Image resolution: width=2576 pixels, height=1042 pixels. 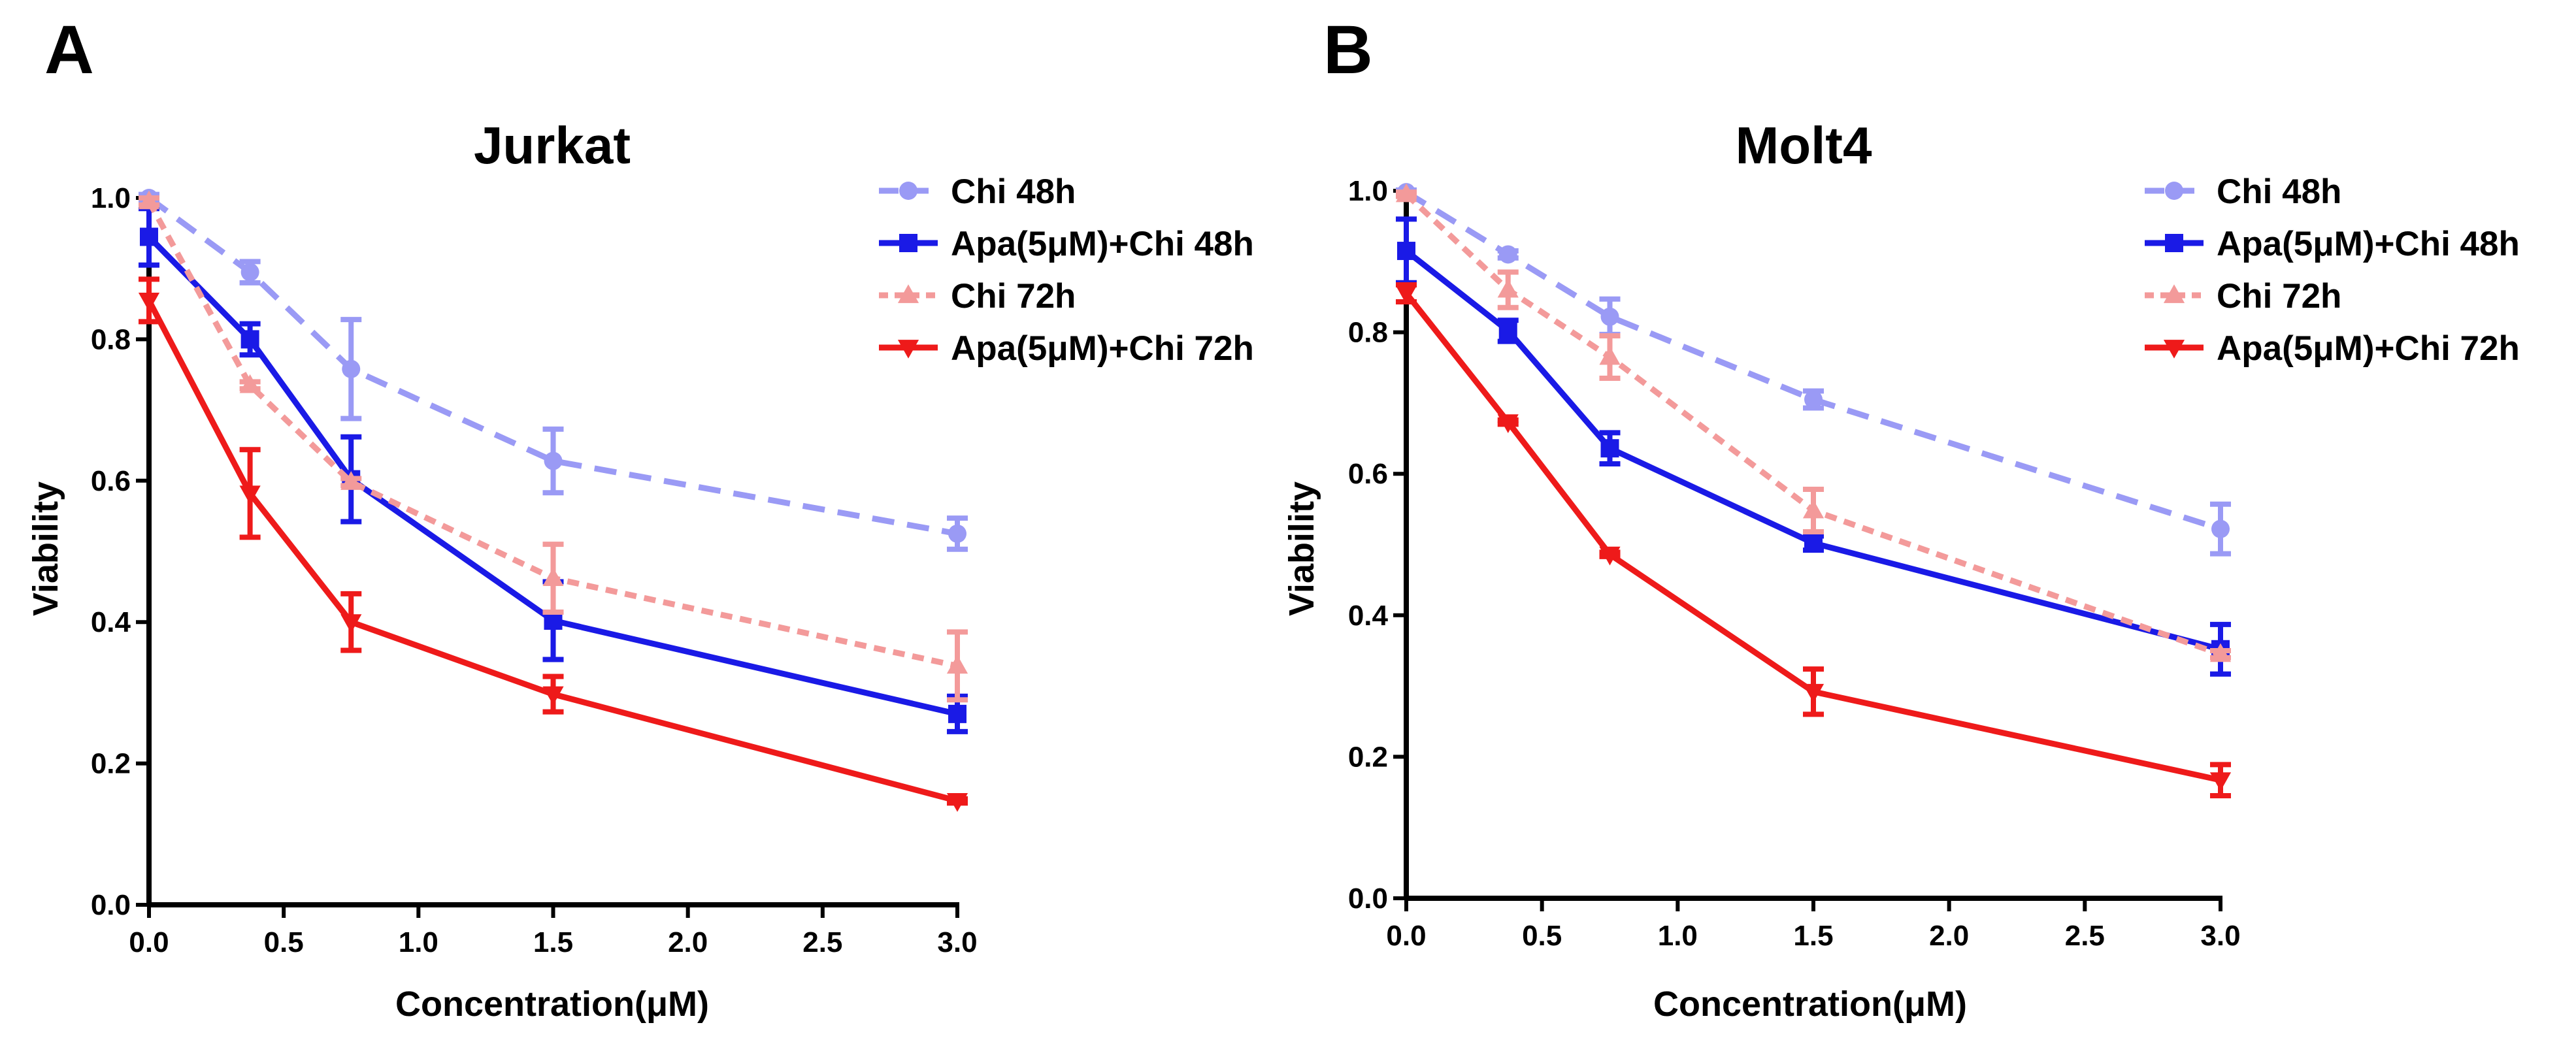 I want to click on panel-label-b: B, so click(x=1348, y=50).